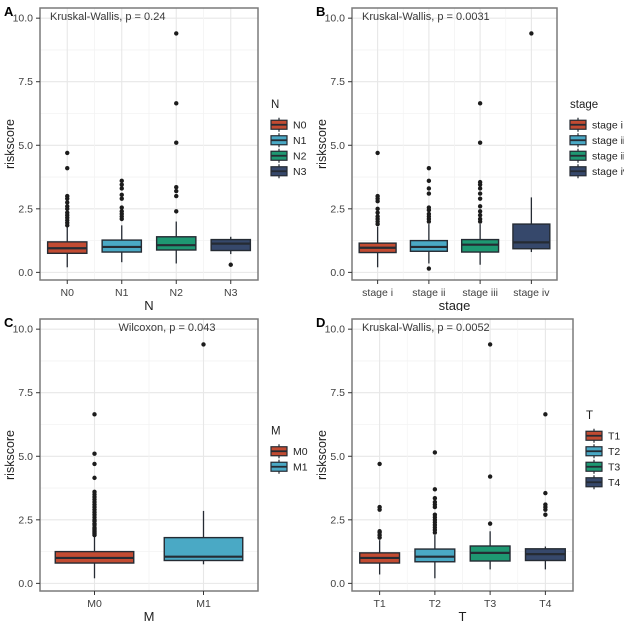  I want to click on legend-label: T3, so click(614, 467).